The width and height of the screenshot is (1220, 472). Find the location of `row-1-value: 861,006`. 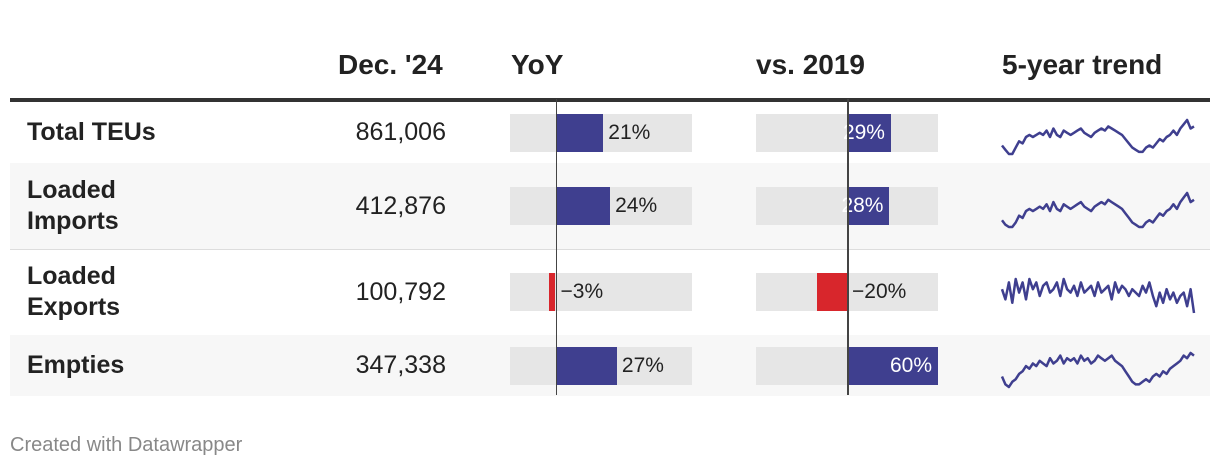

row-1-value: 861,006 is located at coordinates (400, 132).